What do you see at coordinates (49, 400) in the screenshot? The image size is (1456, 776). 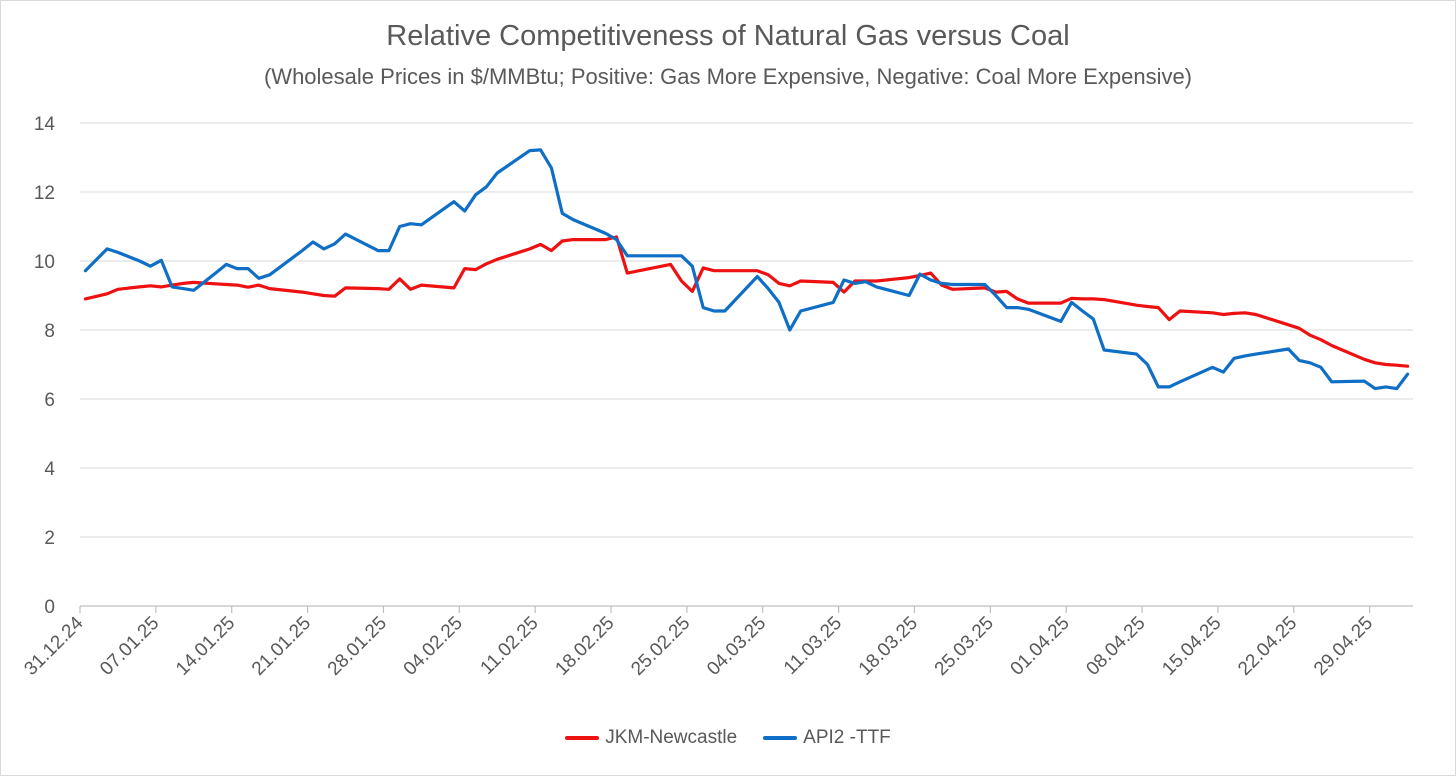 I see `y-tick-label: 6` at bounding box center [49, 400].